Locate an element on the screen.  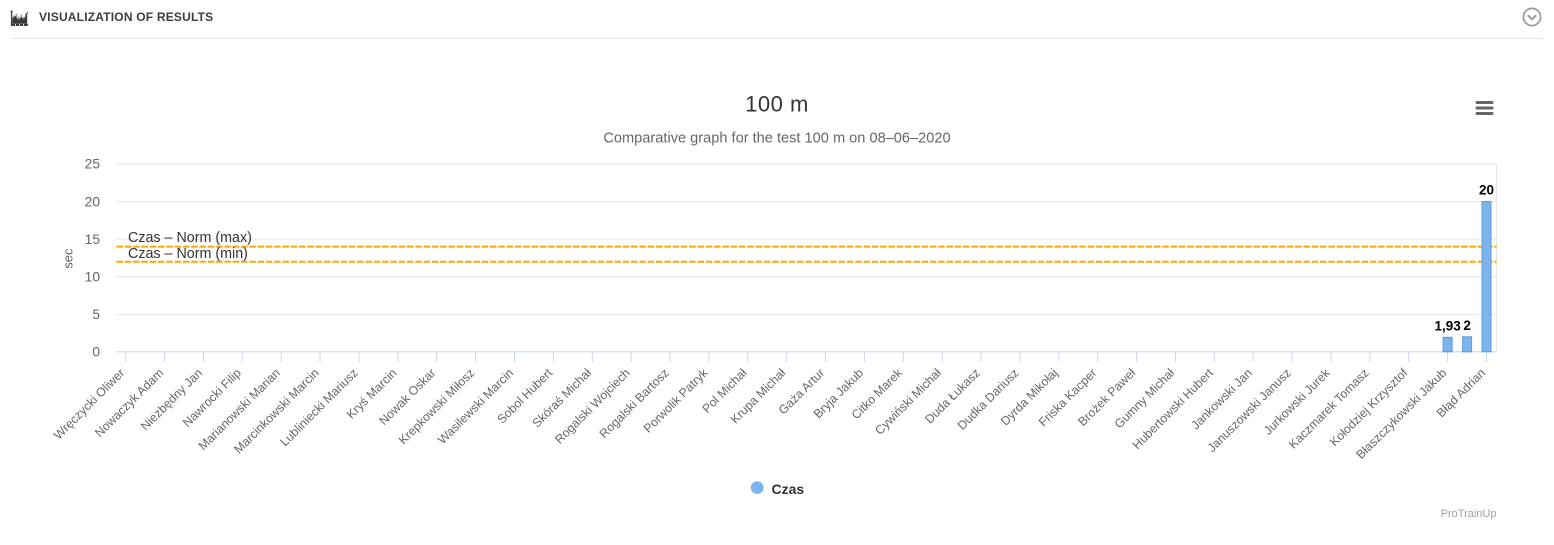
svg-text: 0 is located at coordinates (96, 352).